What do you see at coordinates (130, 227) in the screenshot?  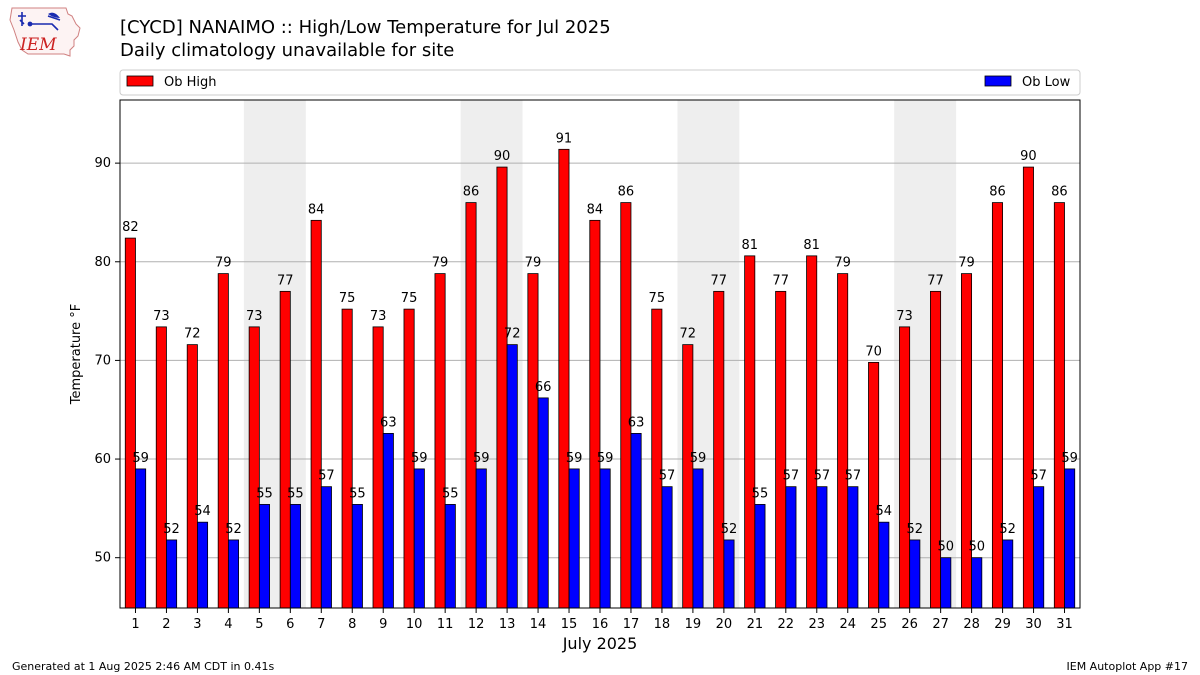 I see `data-label-high: 82` at bounding box center [130, 227].